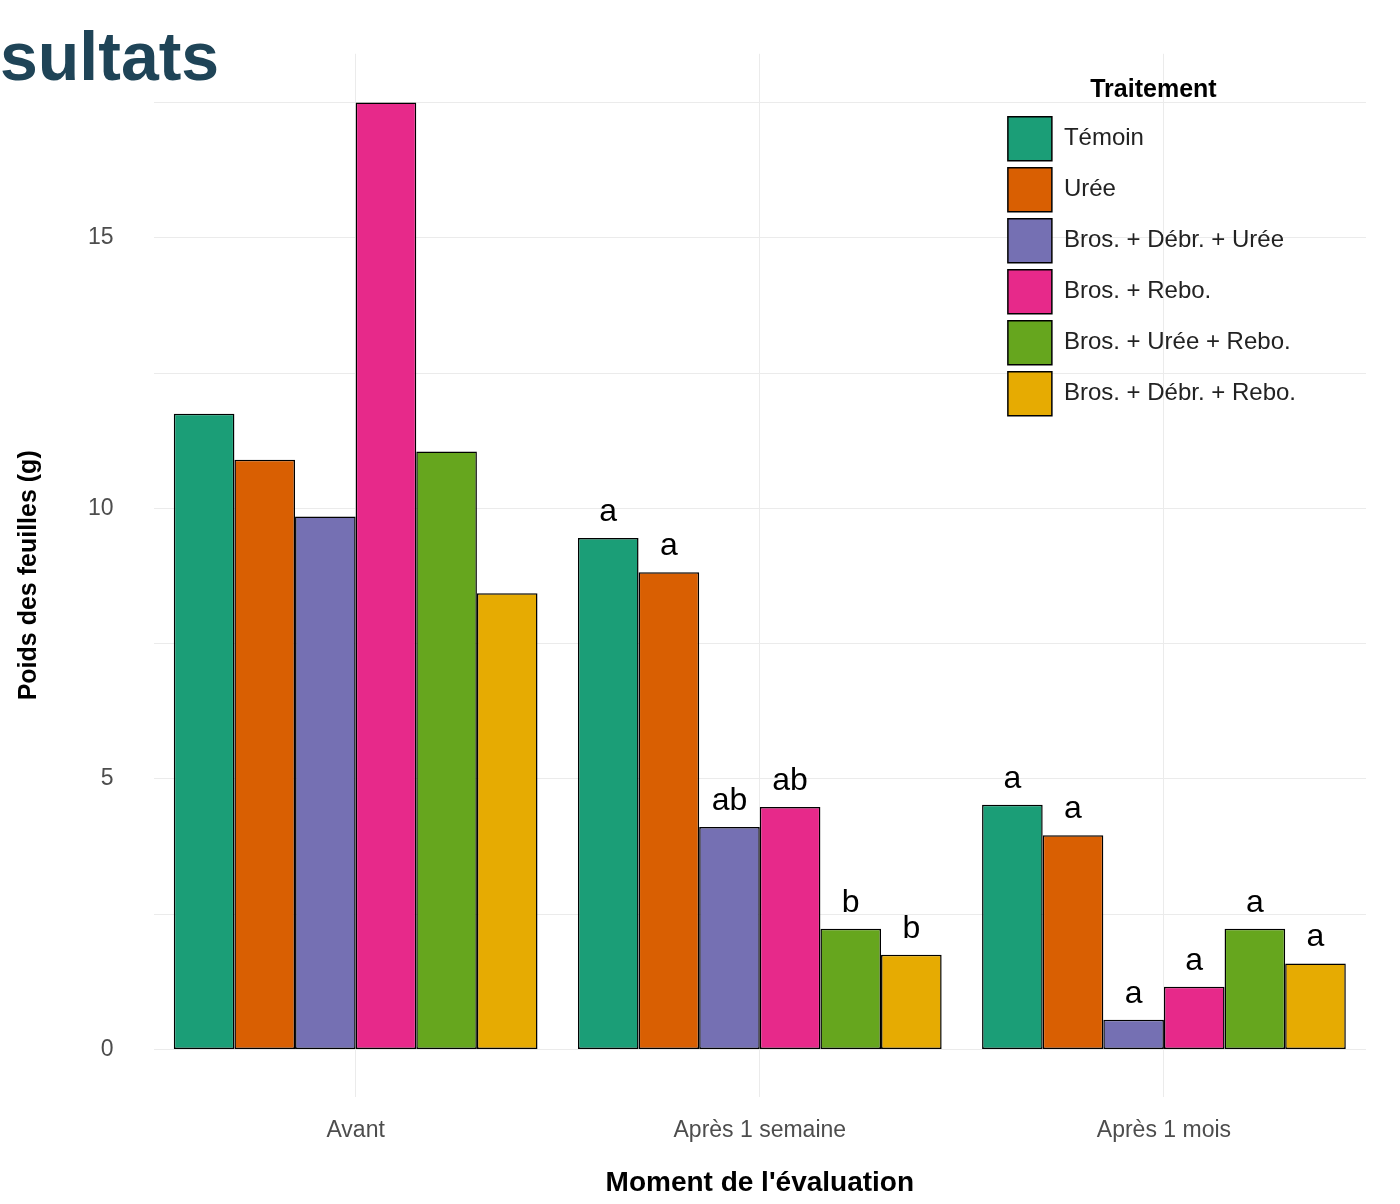 This screenshot has width=1400, height=1204. Describe the element at coordinates (356, 1128) in the screenshot. I see `x-tick-label: Avant` at that location.